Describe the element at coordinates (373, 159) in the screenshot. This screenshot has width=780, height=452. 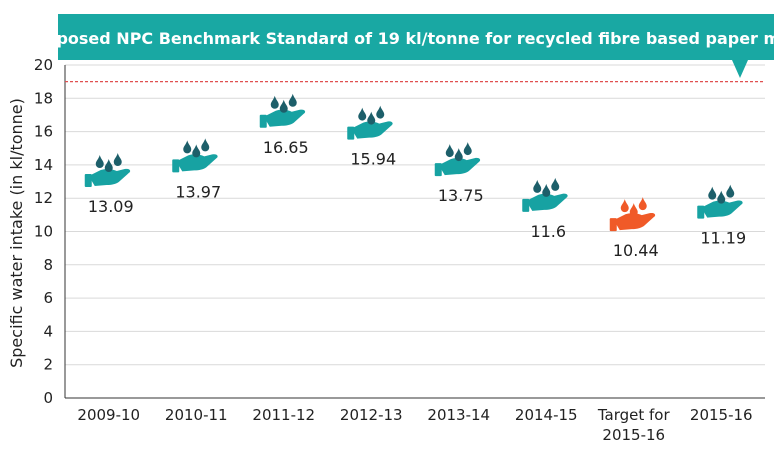
I see `data-label: 15.94` at that location.